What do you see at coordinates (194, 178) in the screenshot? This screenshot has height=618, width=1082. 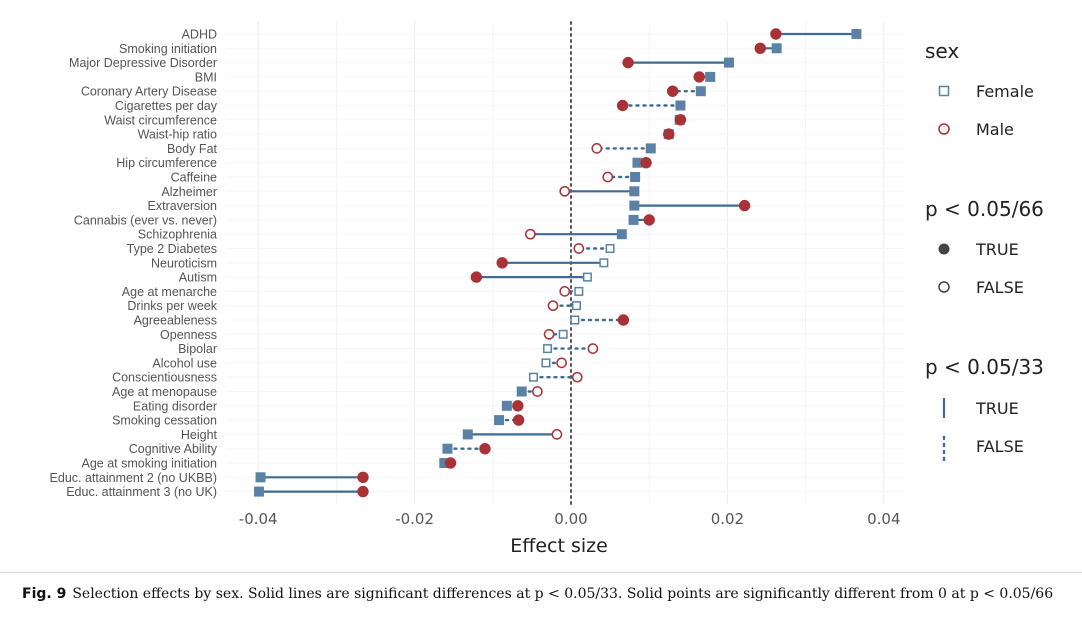 I see `trait-label: Caffeine` at bounding box center [194, 178].